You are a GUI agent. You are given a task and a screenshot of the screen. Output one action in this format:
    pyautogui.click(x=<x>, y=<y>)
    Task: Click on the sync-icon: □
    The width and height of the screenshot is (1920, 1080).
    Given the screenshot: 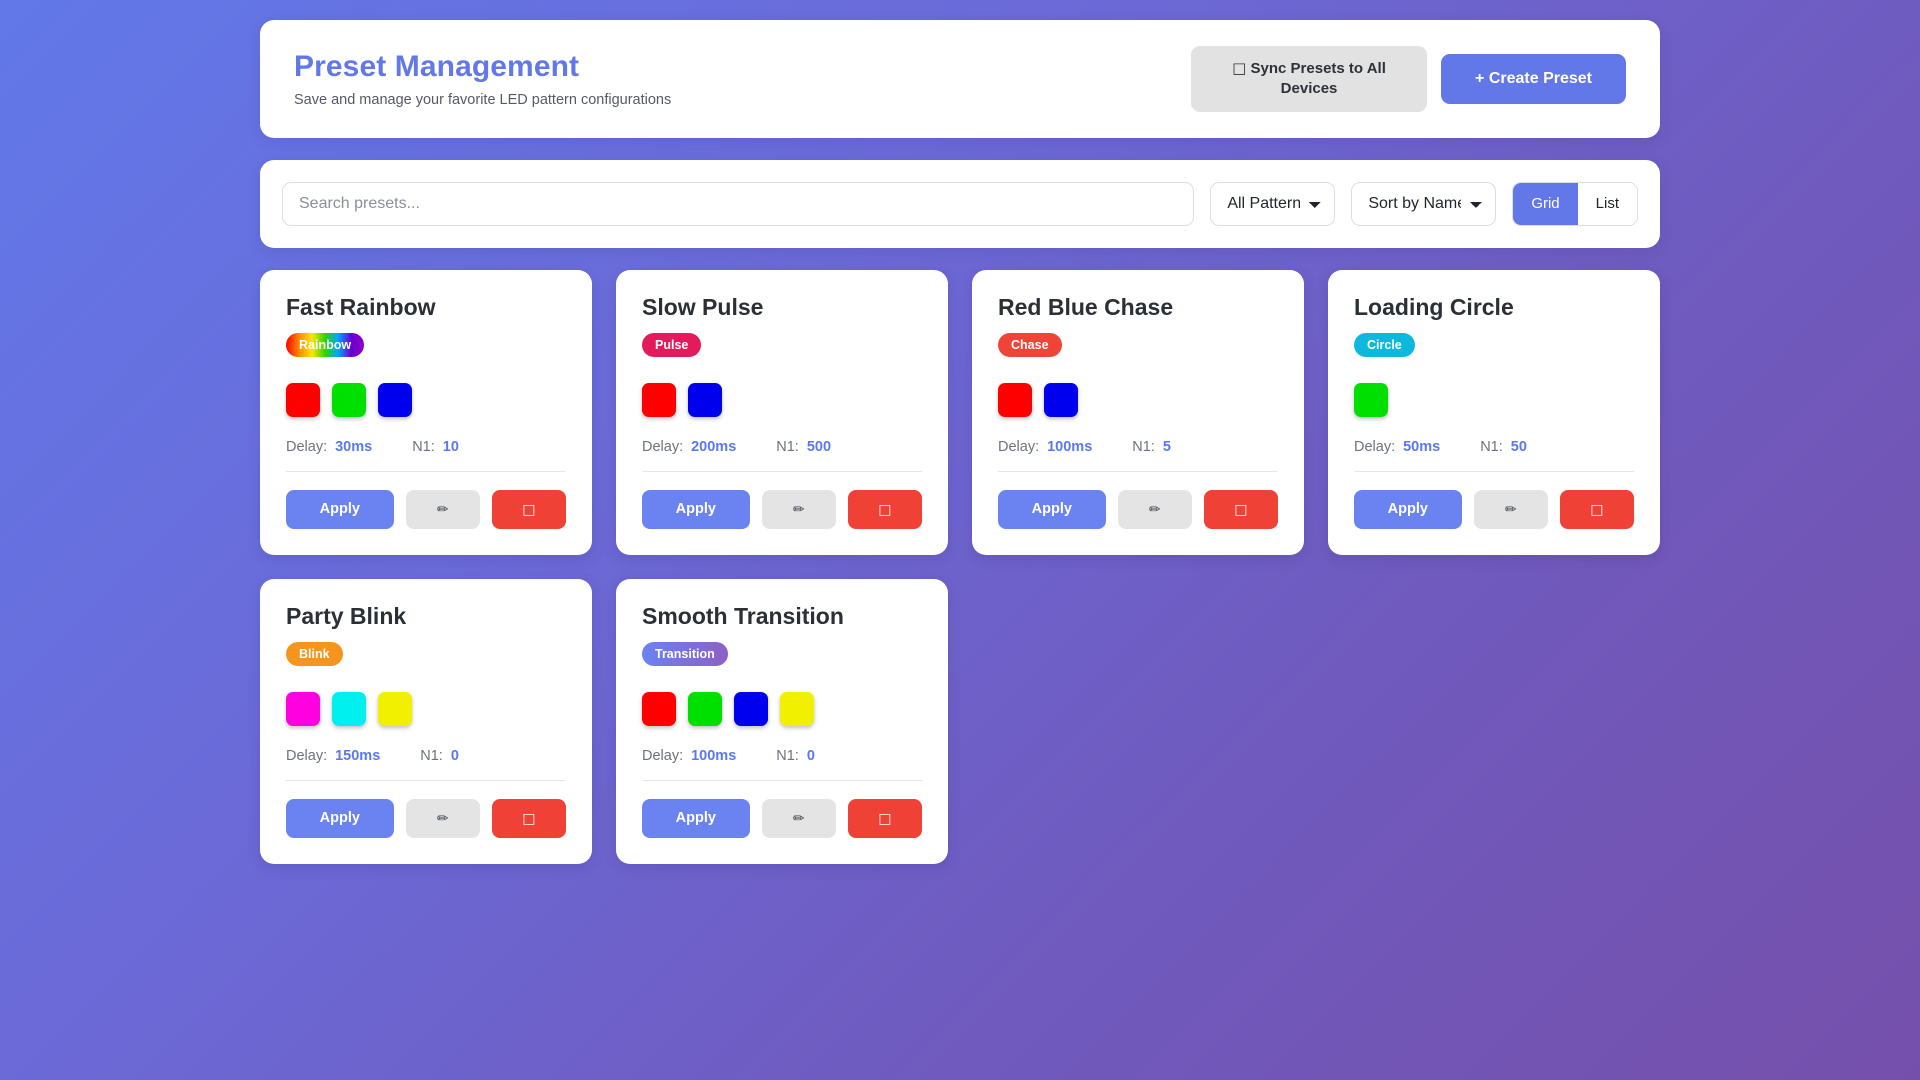 What is the action you would take?
    pyautogui.click(x=1239, y=68)
    